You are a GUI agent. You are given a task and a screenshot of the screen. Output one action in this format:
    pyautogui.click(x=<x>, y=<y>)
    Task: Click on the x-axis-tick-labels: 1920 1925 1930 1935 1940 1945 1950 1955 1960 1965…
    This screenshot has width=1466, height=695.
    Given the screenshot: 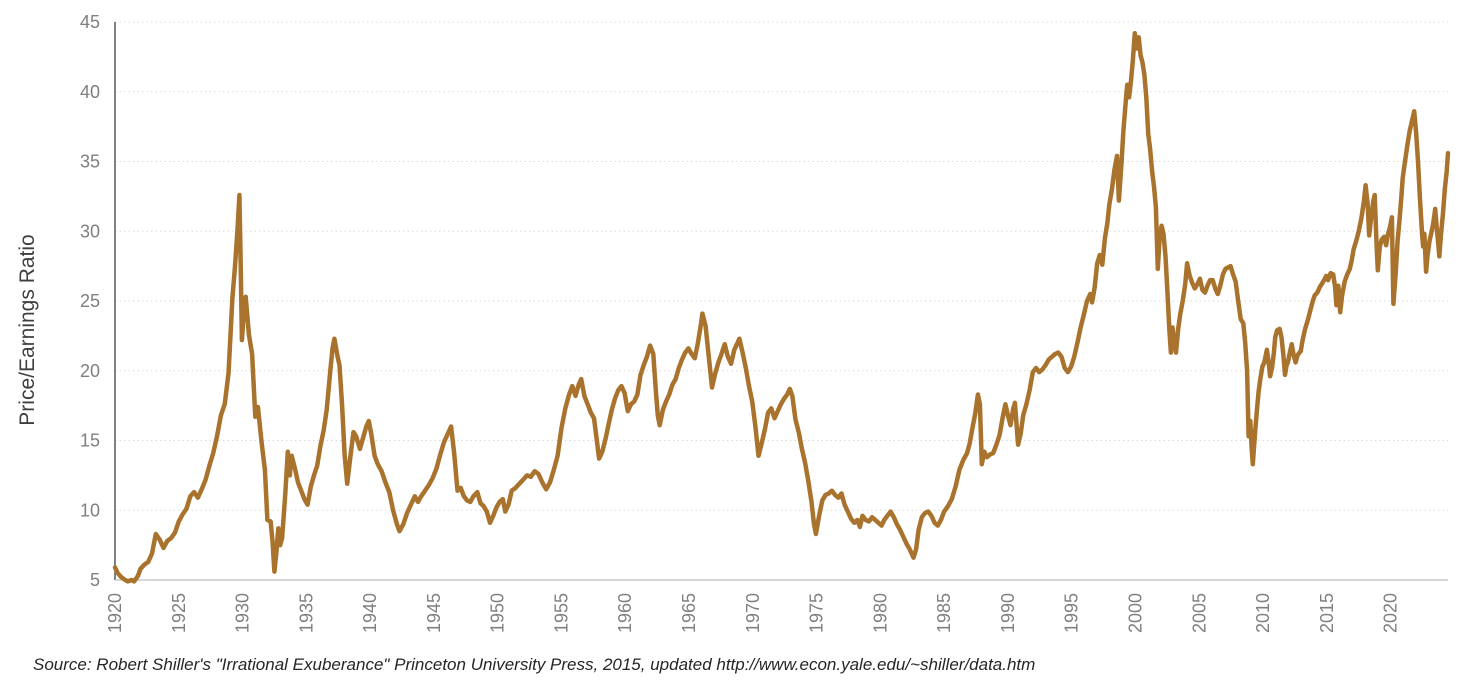 What is the action you would take?
    pyautogui.click(x=753, y=613)
    